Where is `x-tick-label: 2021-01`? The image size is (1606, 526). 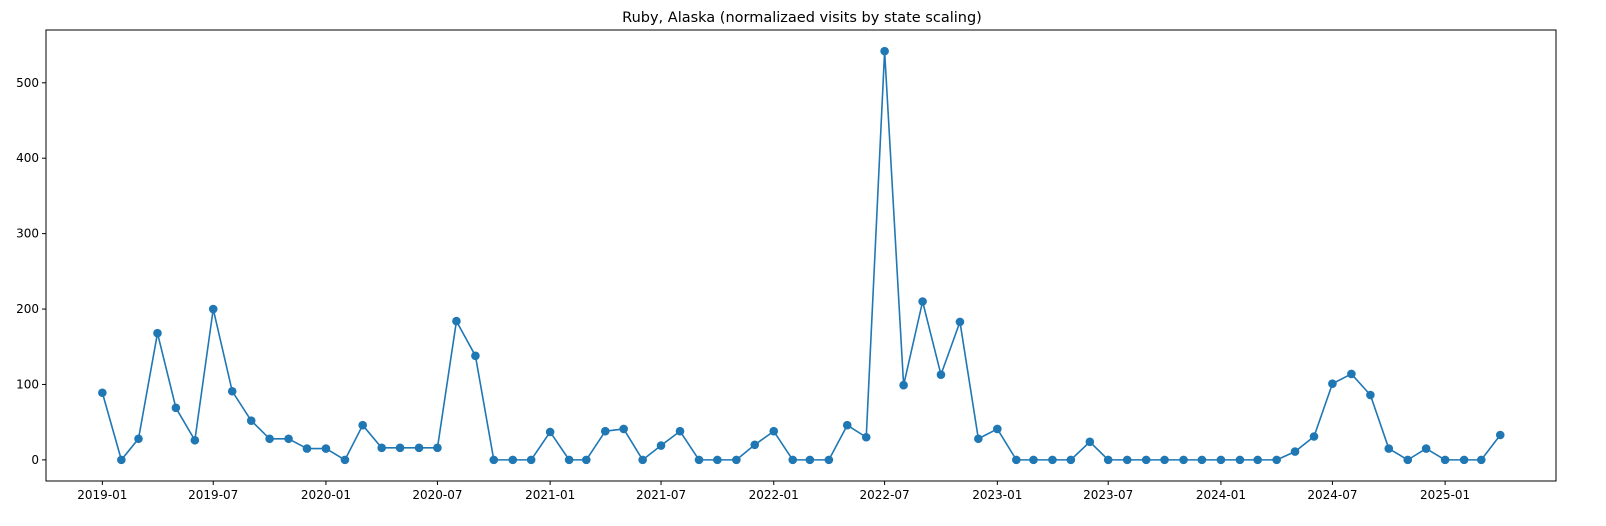 x-tick-label: 2021-01 is located at coordinates (550, 495).